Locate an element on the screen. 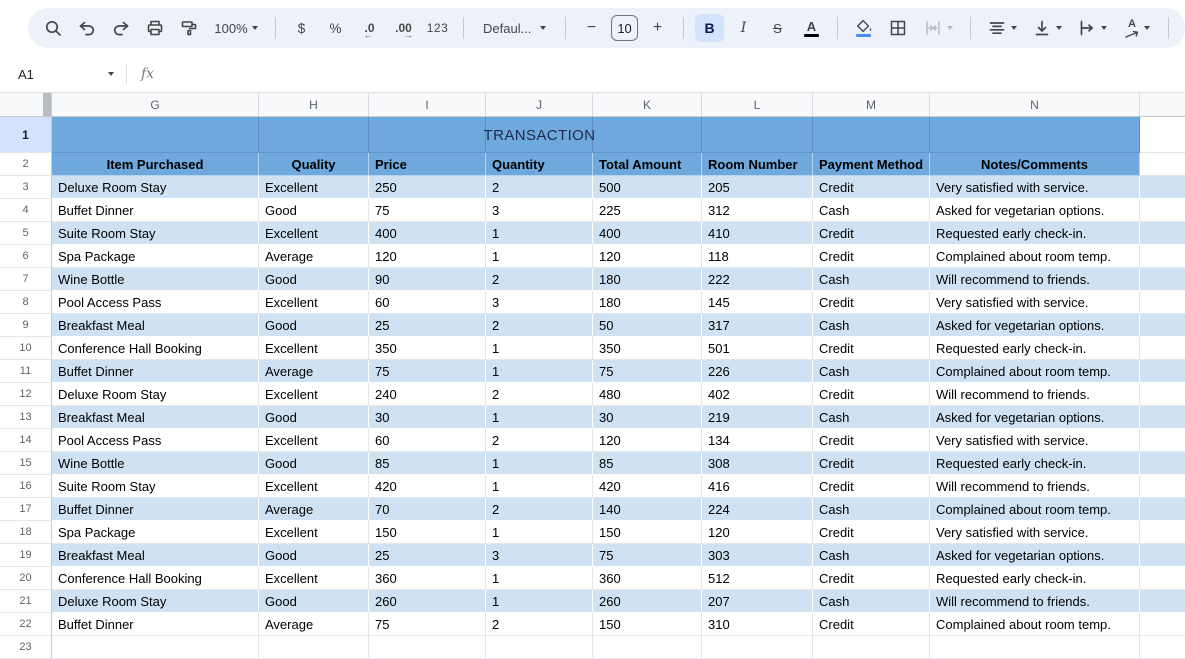  header-cell: Room Number is located at coordinates (757, 164).